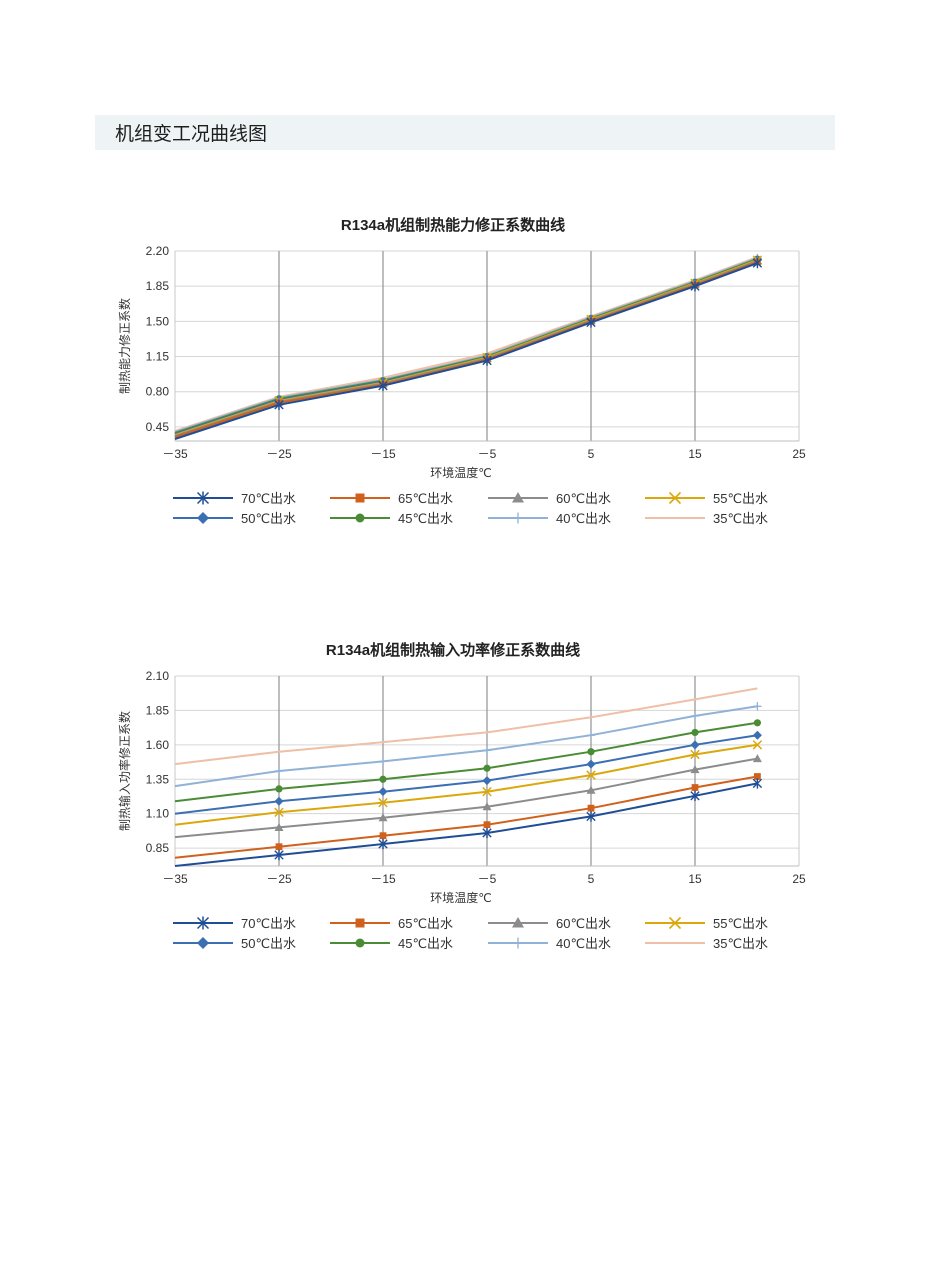  What do you see at coordinates (583, 923) in the screenshot?
I see `legend-label-60: 60℃出水` at bounding box center [583, 923].